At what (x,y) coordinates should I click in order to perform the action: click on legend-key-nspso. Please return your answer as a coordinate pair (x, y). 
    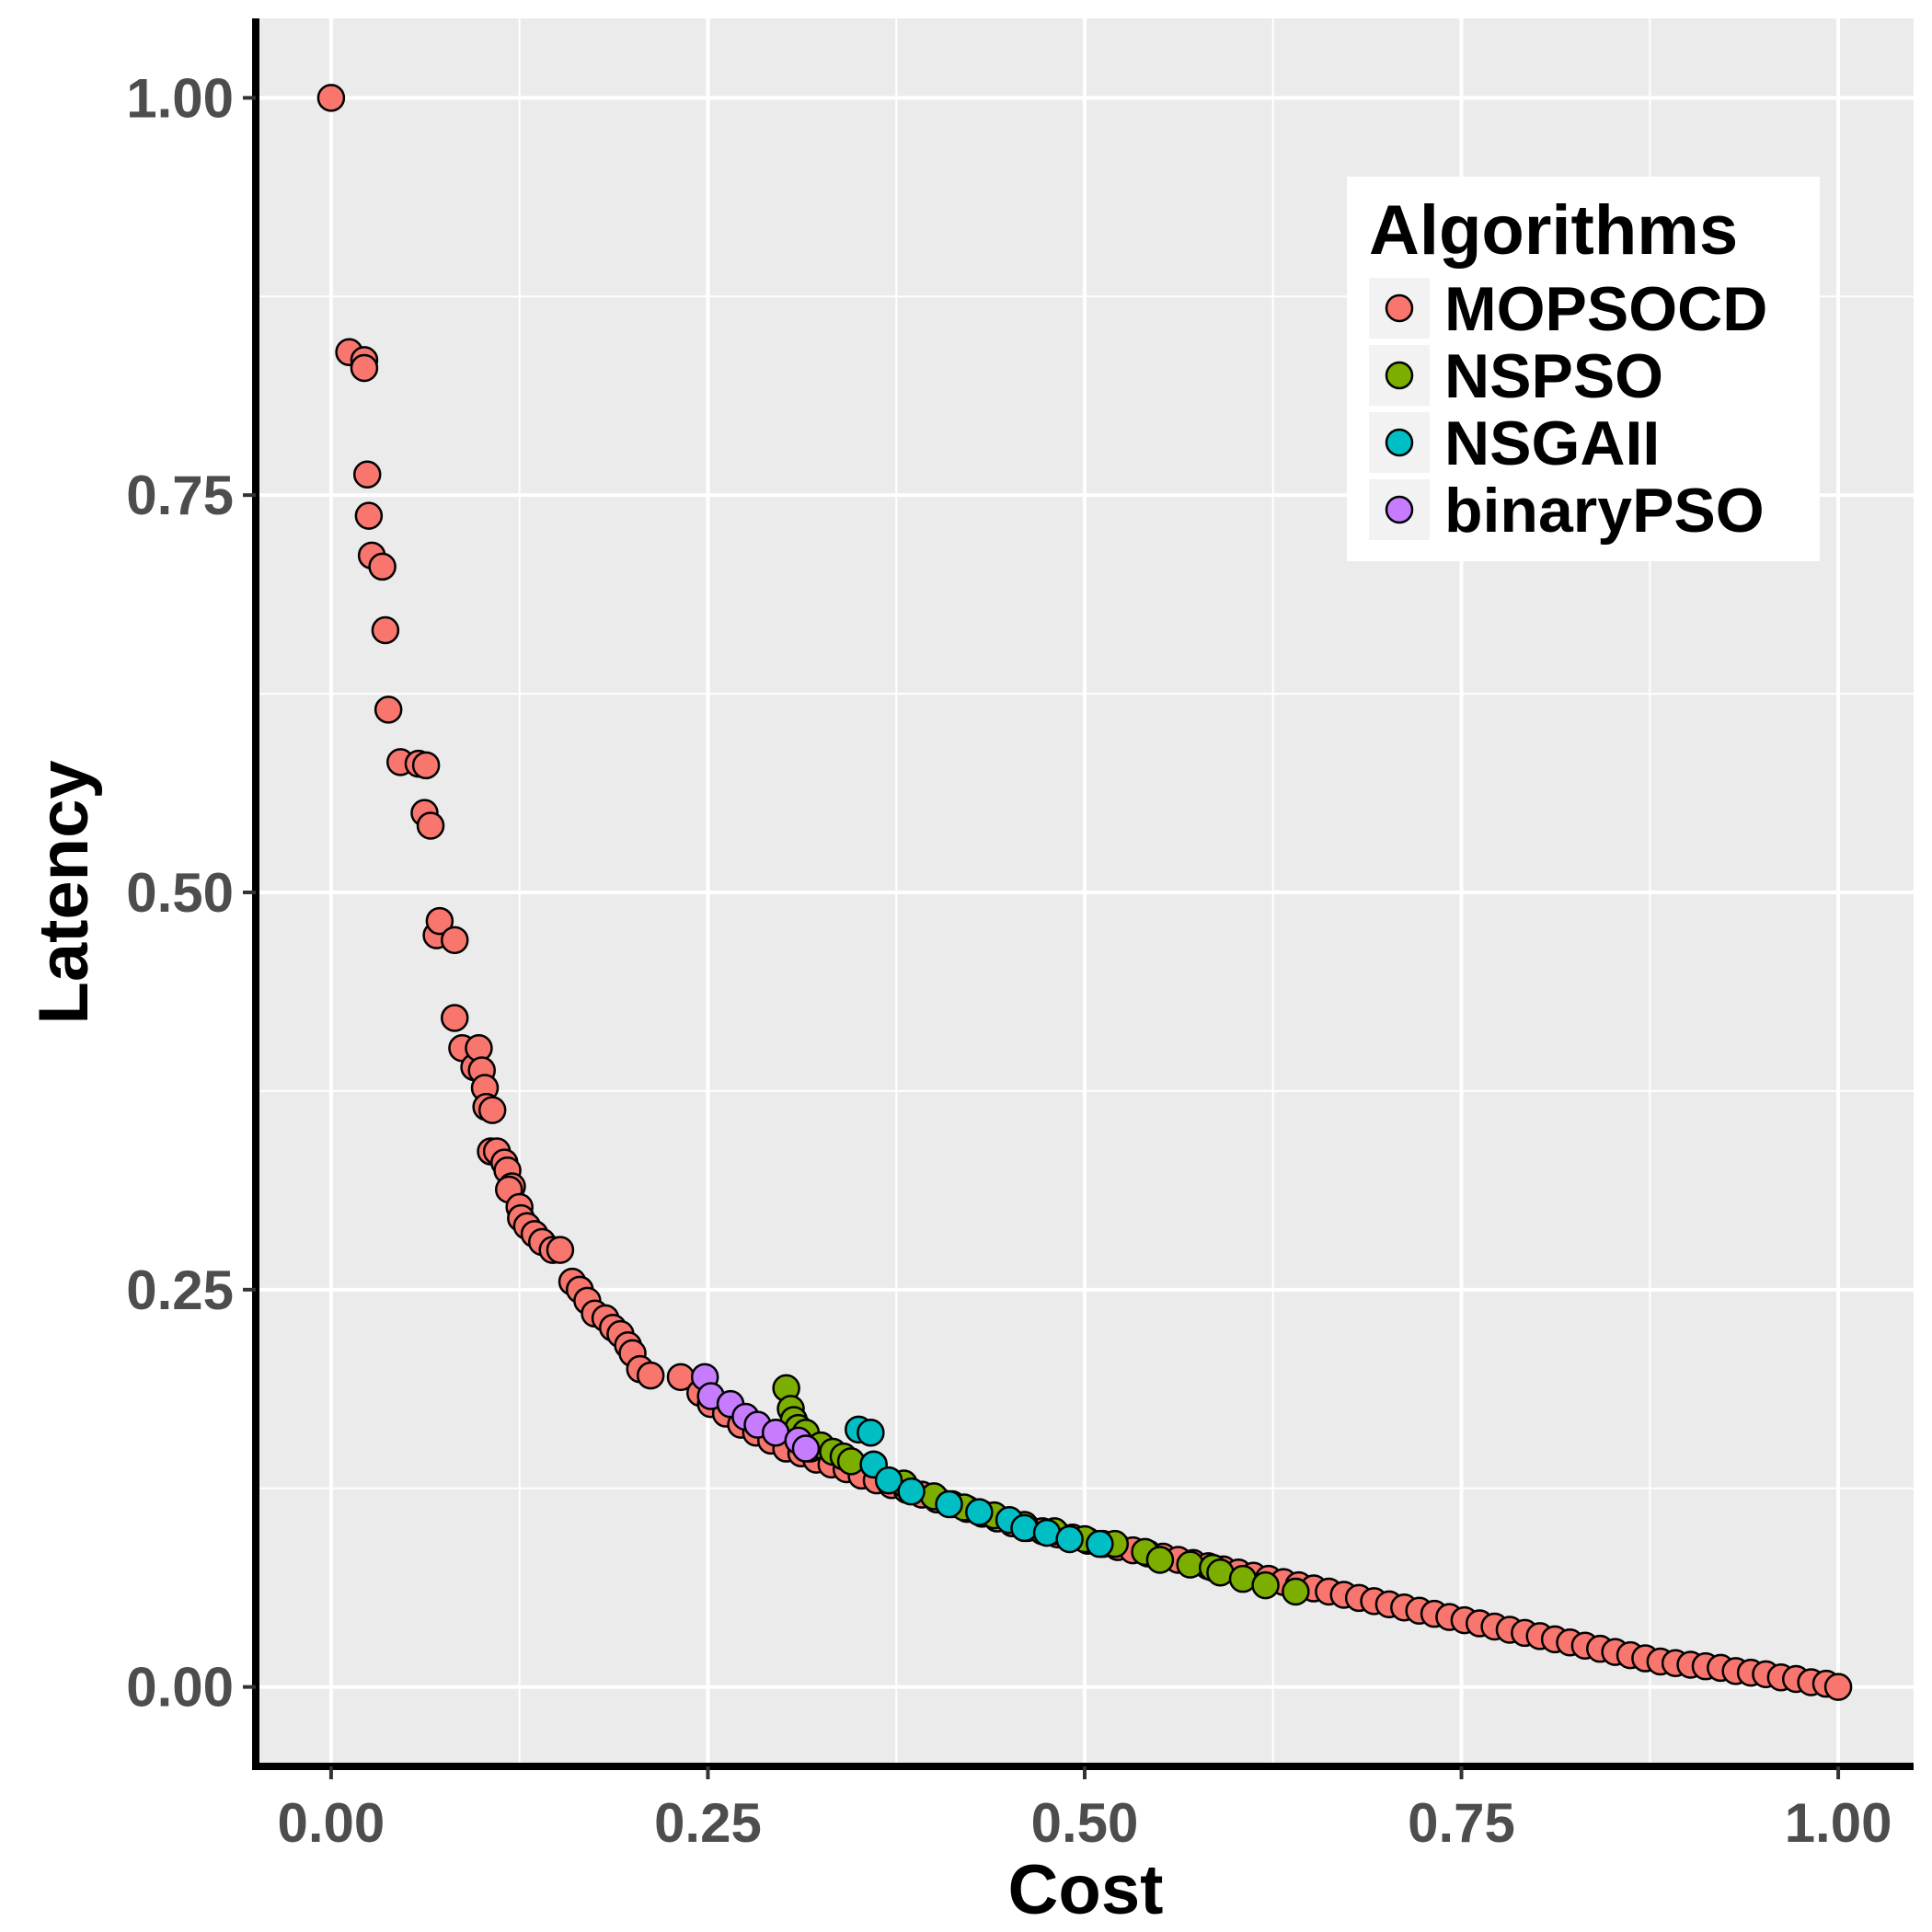
    Looking at the image, I should click on (1399, 375).